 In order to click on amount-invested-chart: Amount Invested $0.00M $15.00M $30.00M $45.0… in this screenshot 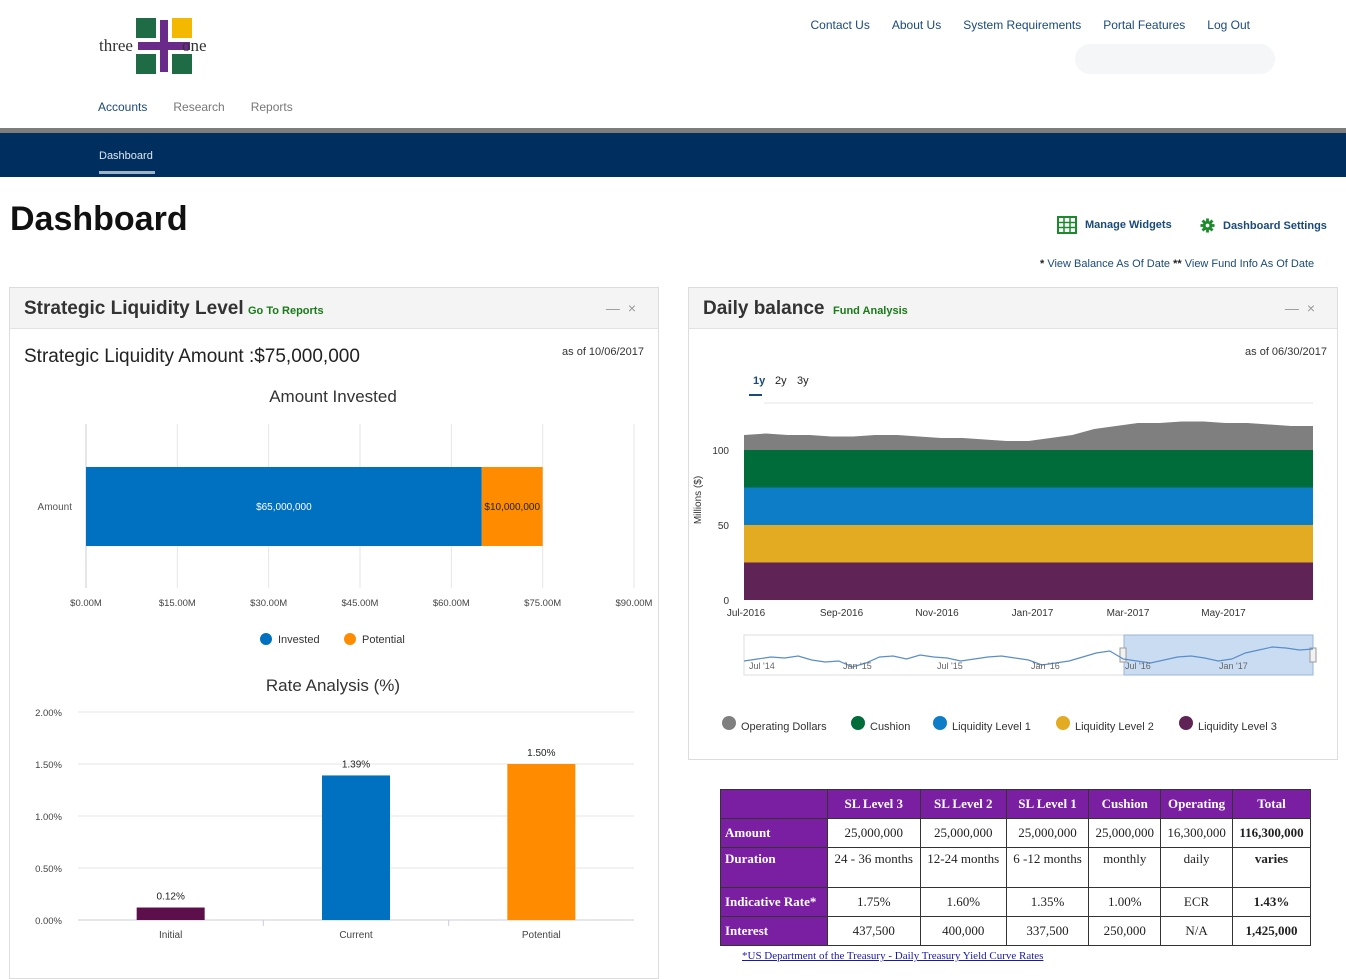, I will do `click(345, 516)`.